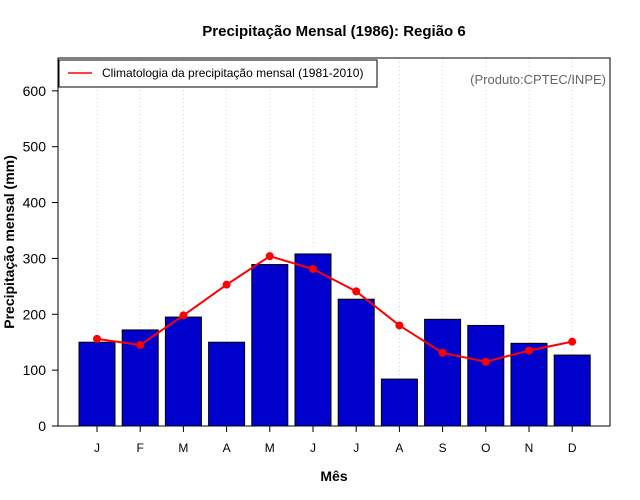  What do you see at coordinates (35, 370) in the screenshot?
I see `y-tick-label: 100` at bounding box center [35, 370].